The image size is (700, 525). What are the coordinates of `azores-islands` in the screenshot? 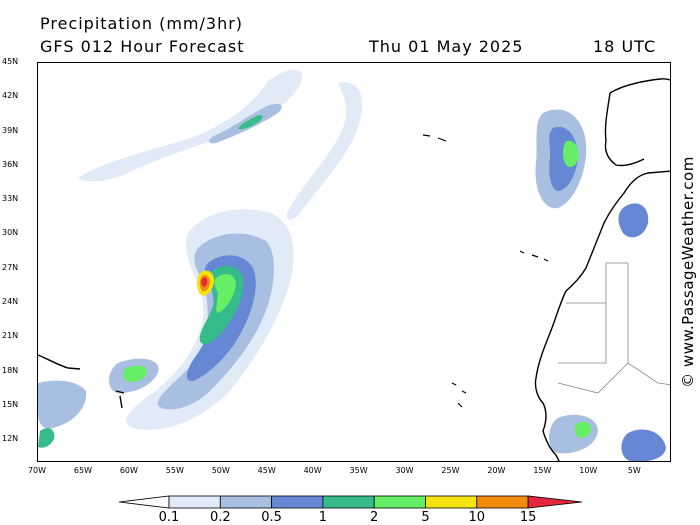 It's located at (434, 138).